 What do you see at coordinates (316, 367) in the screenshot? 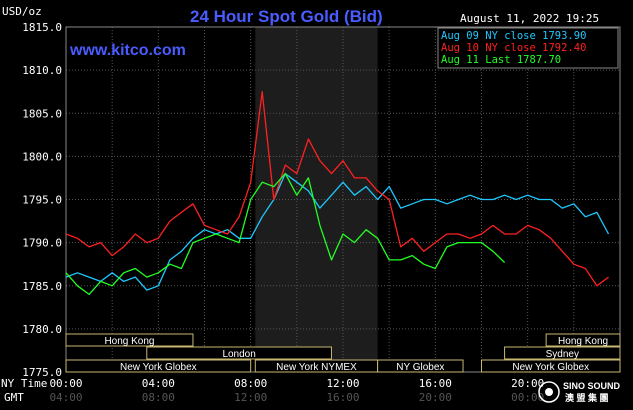
I see `session-label: New York NYMEX` at bounding box center [316, 367].